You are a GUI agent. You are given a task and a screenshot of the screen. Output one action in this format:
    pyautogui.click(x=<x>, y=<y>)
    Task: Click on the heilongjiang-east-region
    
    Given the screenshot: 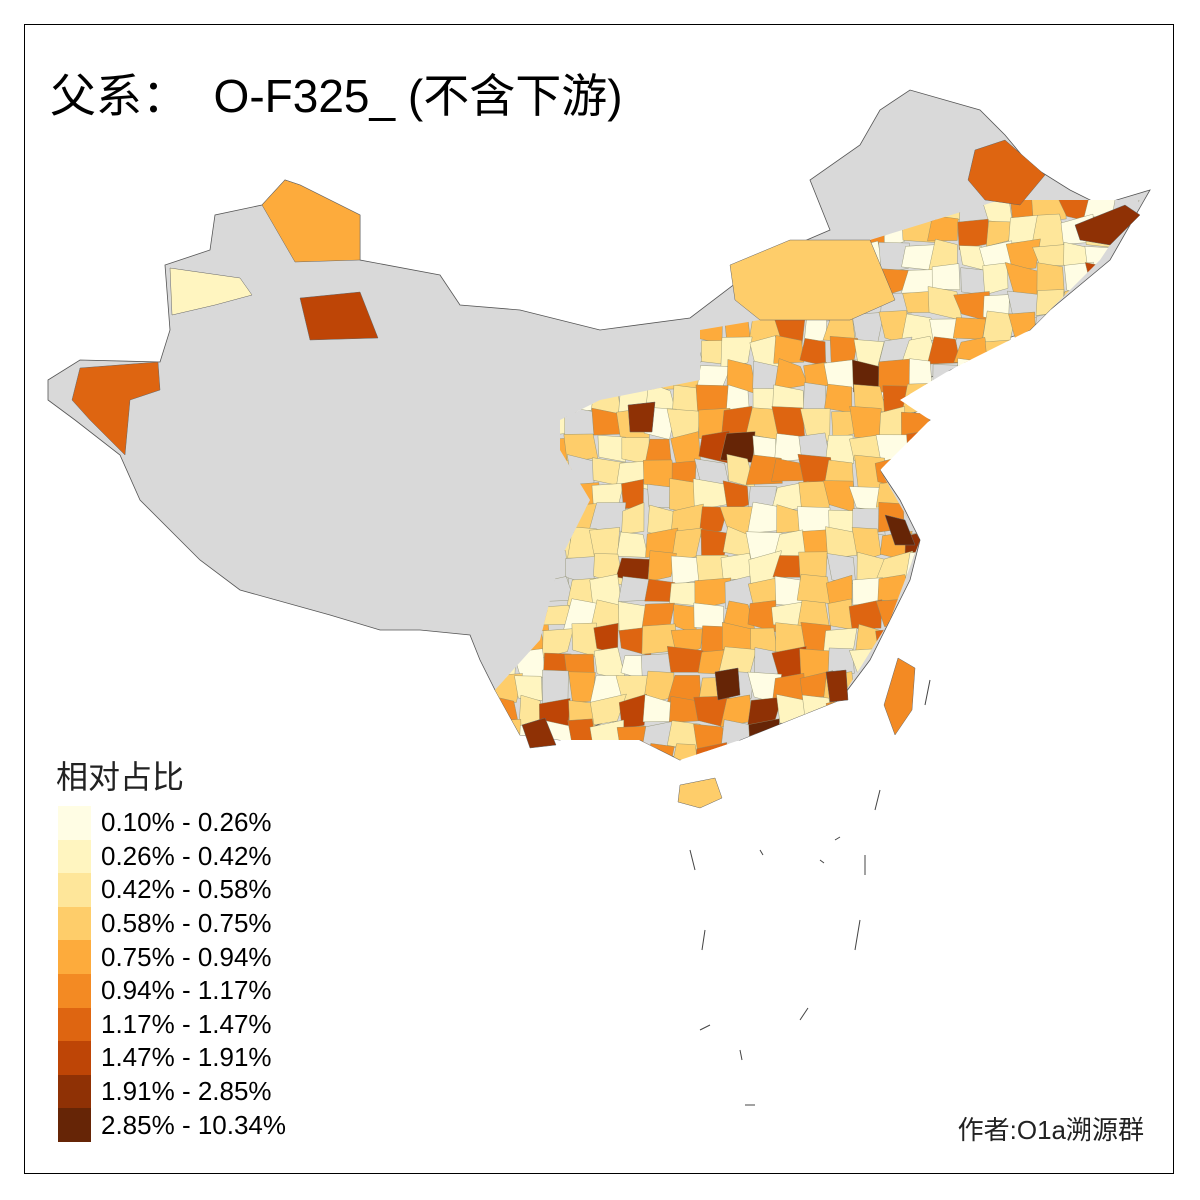 What is the action you would take?
    pyautogui.click(x=1107, y=225)
    